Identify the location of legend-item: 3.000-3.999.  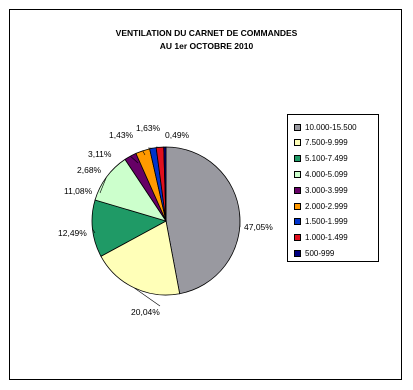
(321, 190).